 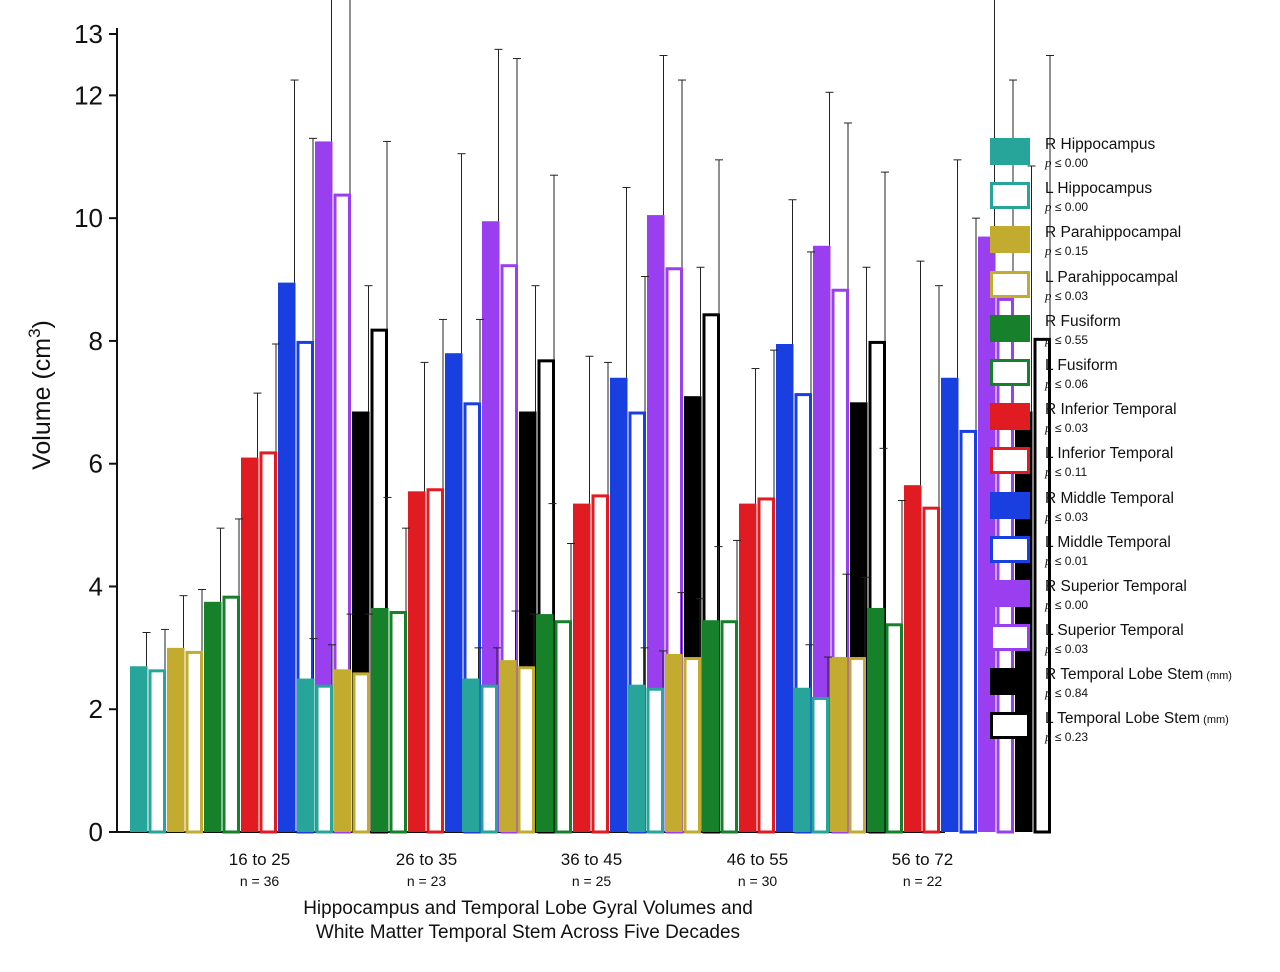 I want to click on legend-label: L Inferior Temporal, so click(x=1109, y=454).